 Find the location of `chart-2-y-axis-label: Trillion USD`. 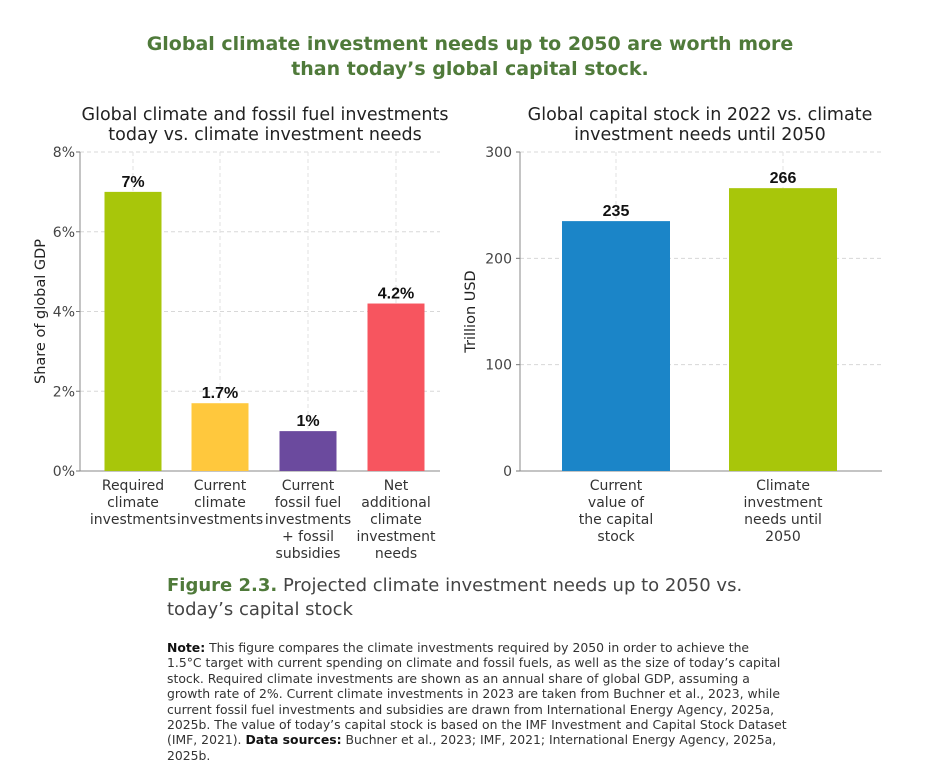

chart-2-y-axis-label: Trillion USD is located at coordinates (471, 311).